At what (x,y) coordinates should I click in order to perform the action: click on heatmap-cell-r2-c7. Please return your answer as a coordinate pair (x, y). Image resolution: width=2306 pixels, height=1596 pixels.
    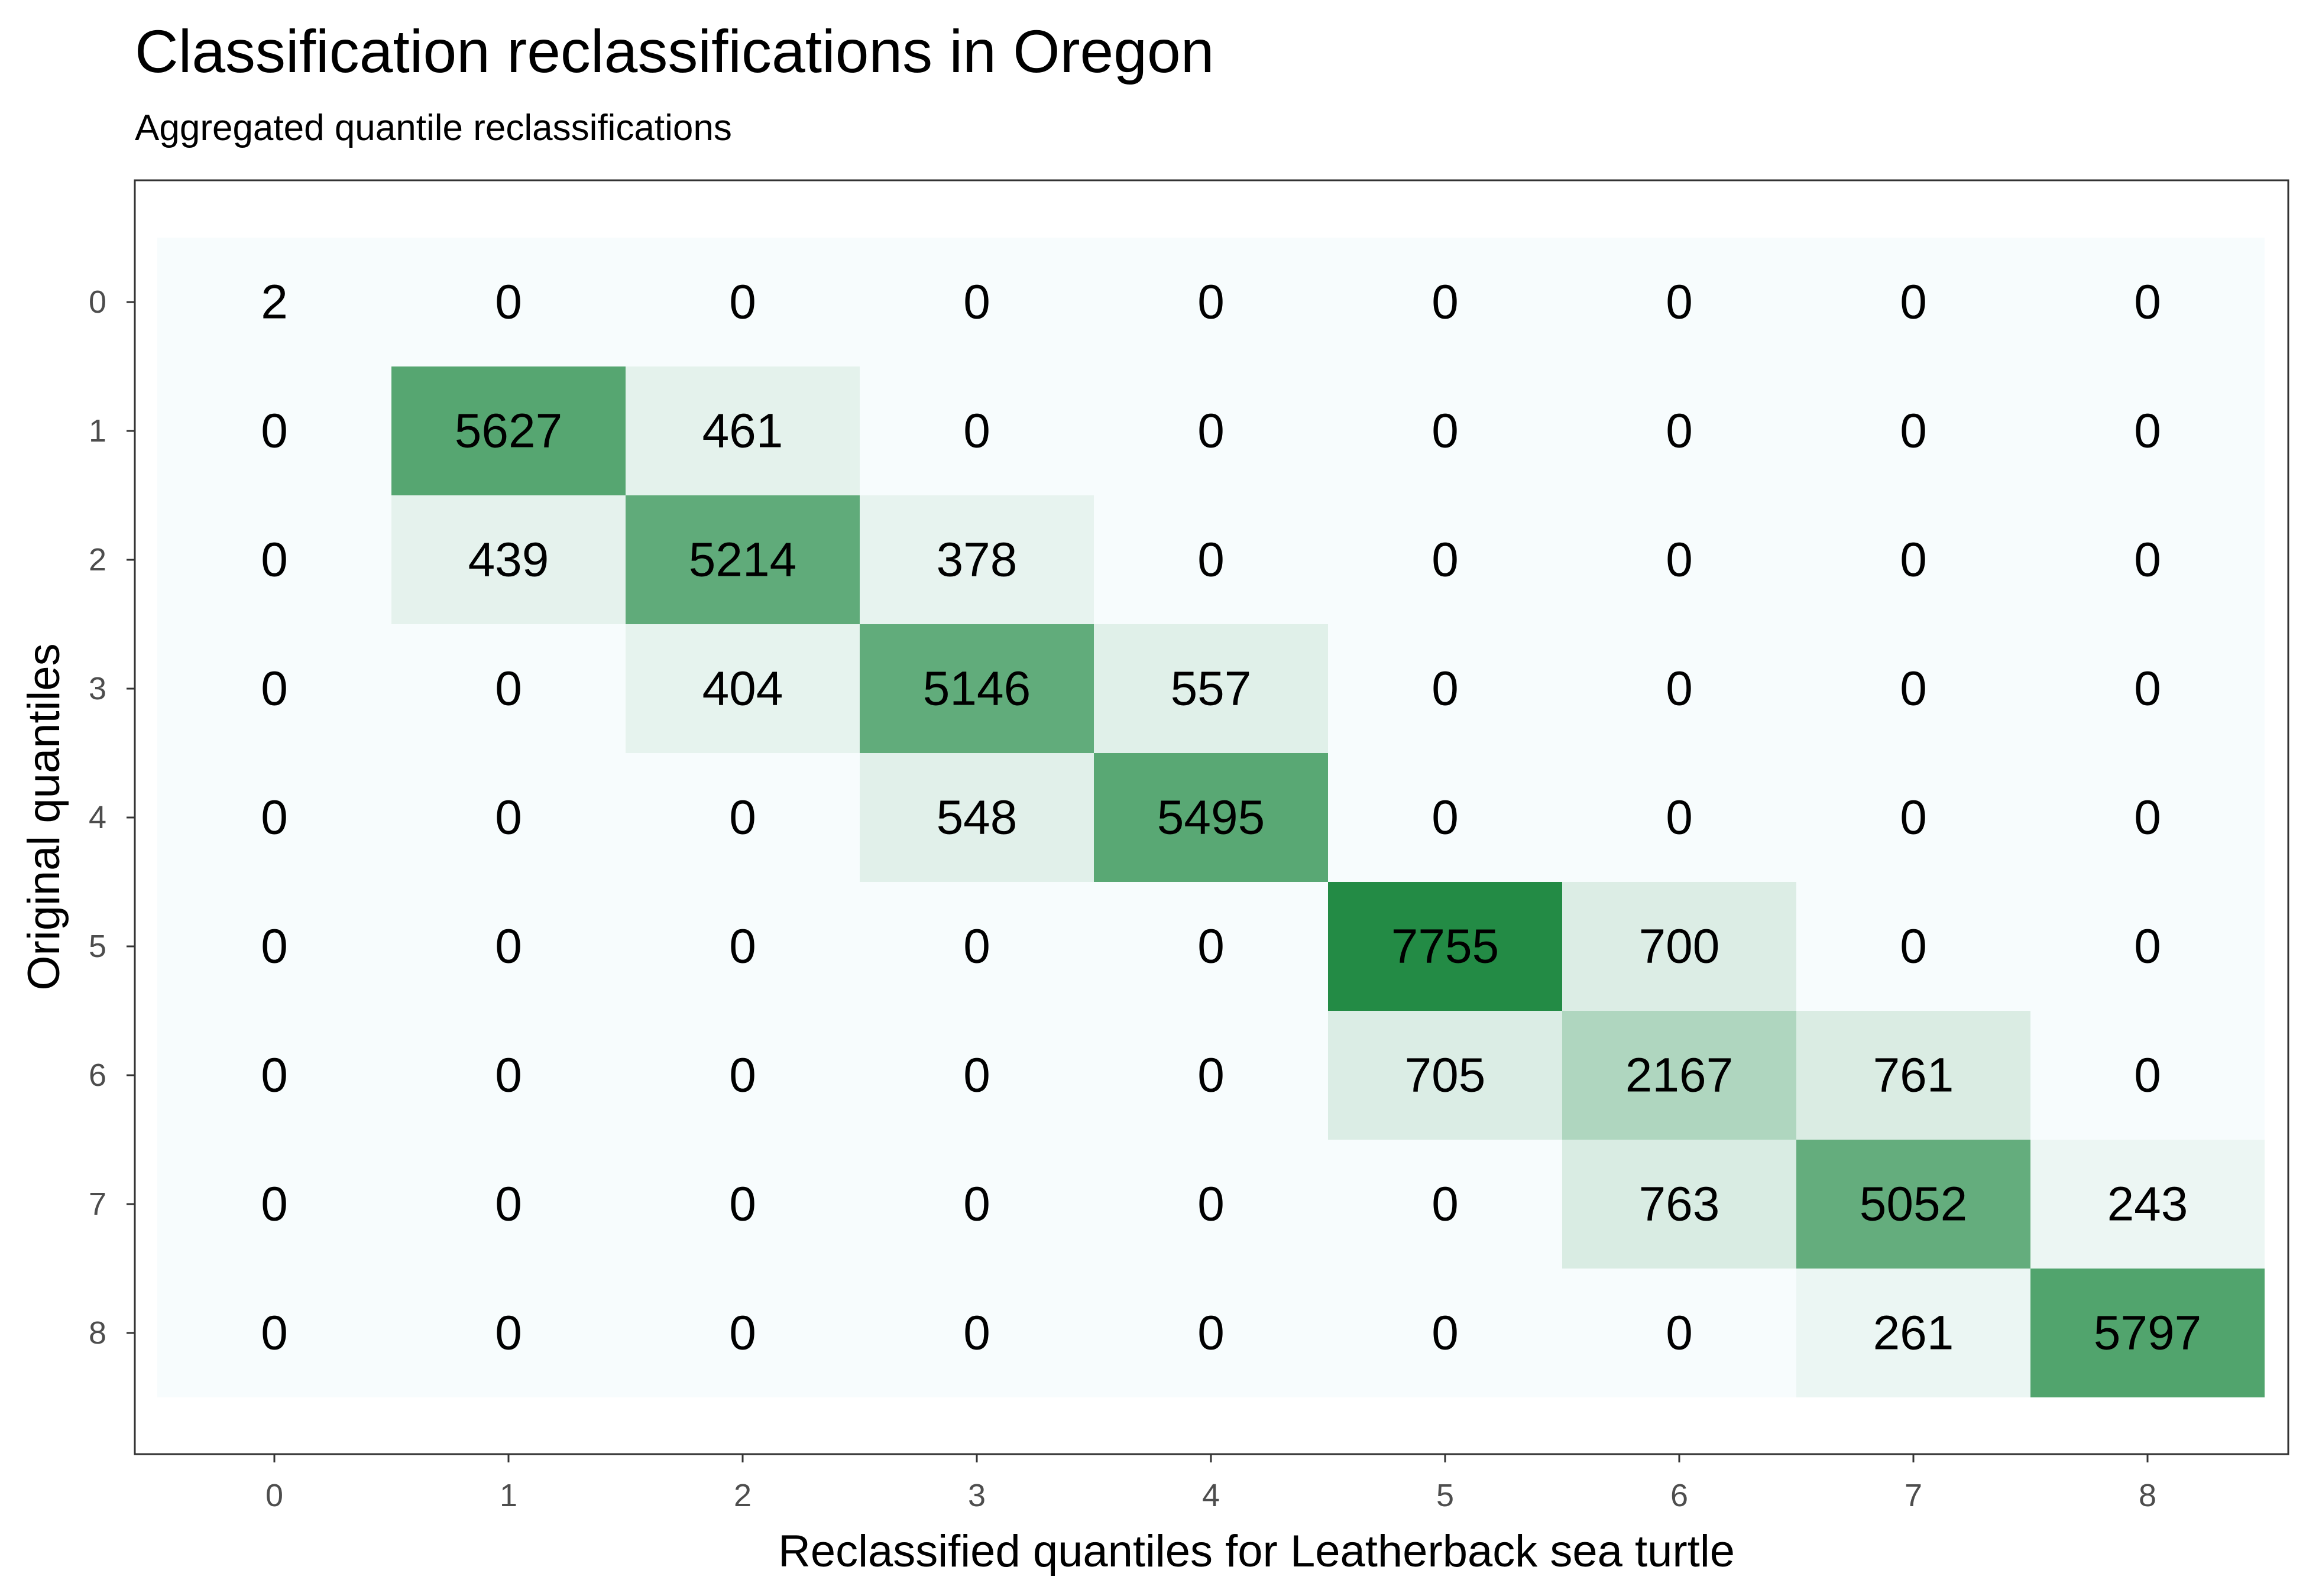
    Looking at the image, I should click on (1913, 559).